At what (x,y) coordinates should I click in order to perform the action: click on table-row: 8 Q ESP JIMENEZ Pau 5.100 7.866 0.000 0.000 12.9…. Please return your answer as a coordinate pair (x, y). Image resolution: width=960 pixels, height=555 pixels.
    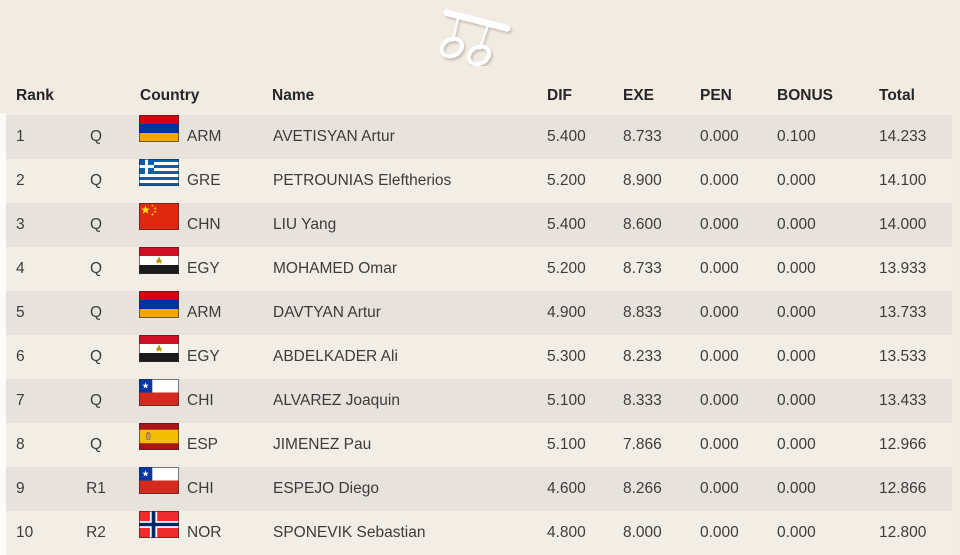
    Looking at the image, I should click on (479, 445).